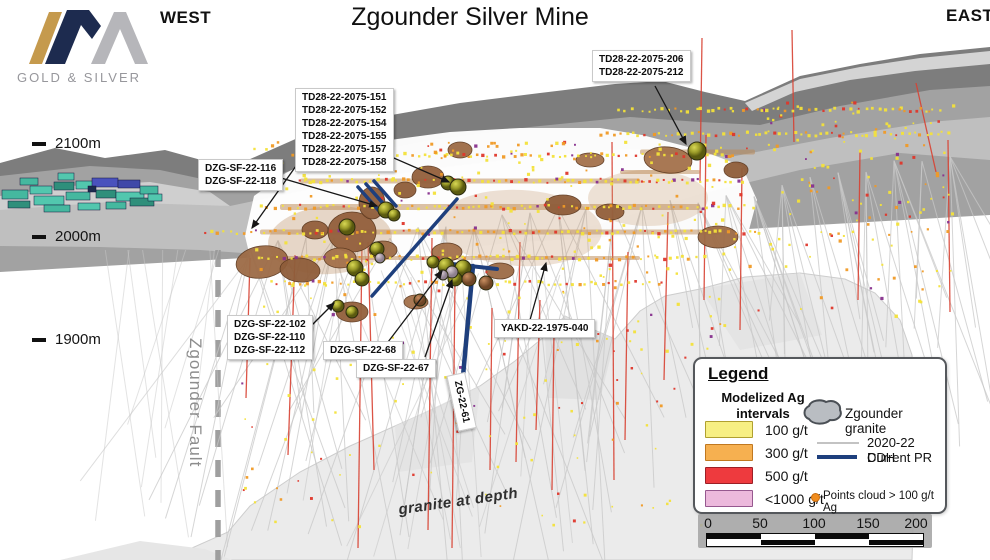 The width and height of the screenshot is (990, 560). What do you see at coordinates (764, 498) in the screenshot?
I see `legend-interval-1000: <1000 g/t` at bounding box center [764, 498].